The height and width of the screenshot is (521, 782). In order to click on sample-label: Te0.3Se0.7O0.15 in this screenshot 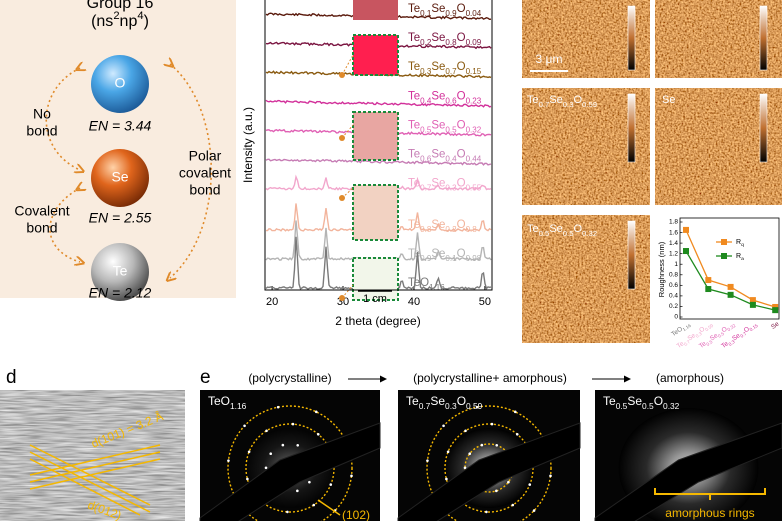, I will do `click(445, 68)`.